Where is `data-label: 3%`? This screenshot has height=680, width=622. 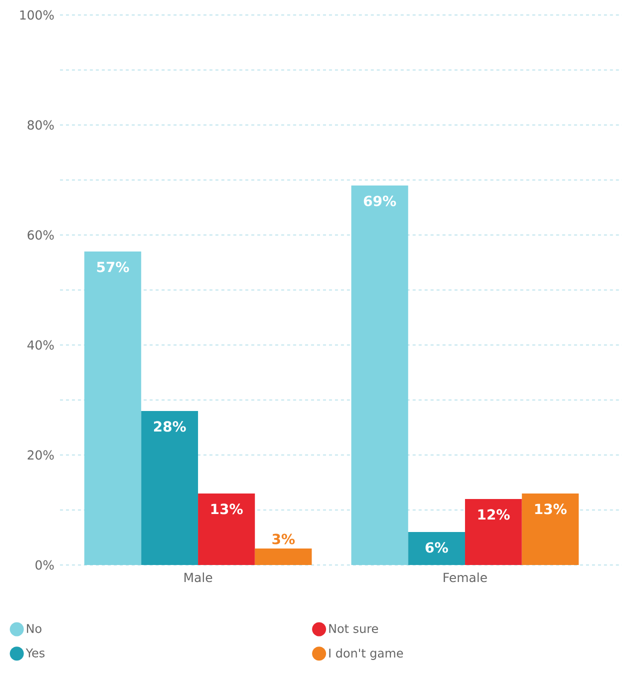
data-label: 3% is located at coordinates (283, 539).